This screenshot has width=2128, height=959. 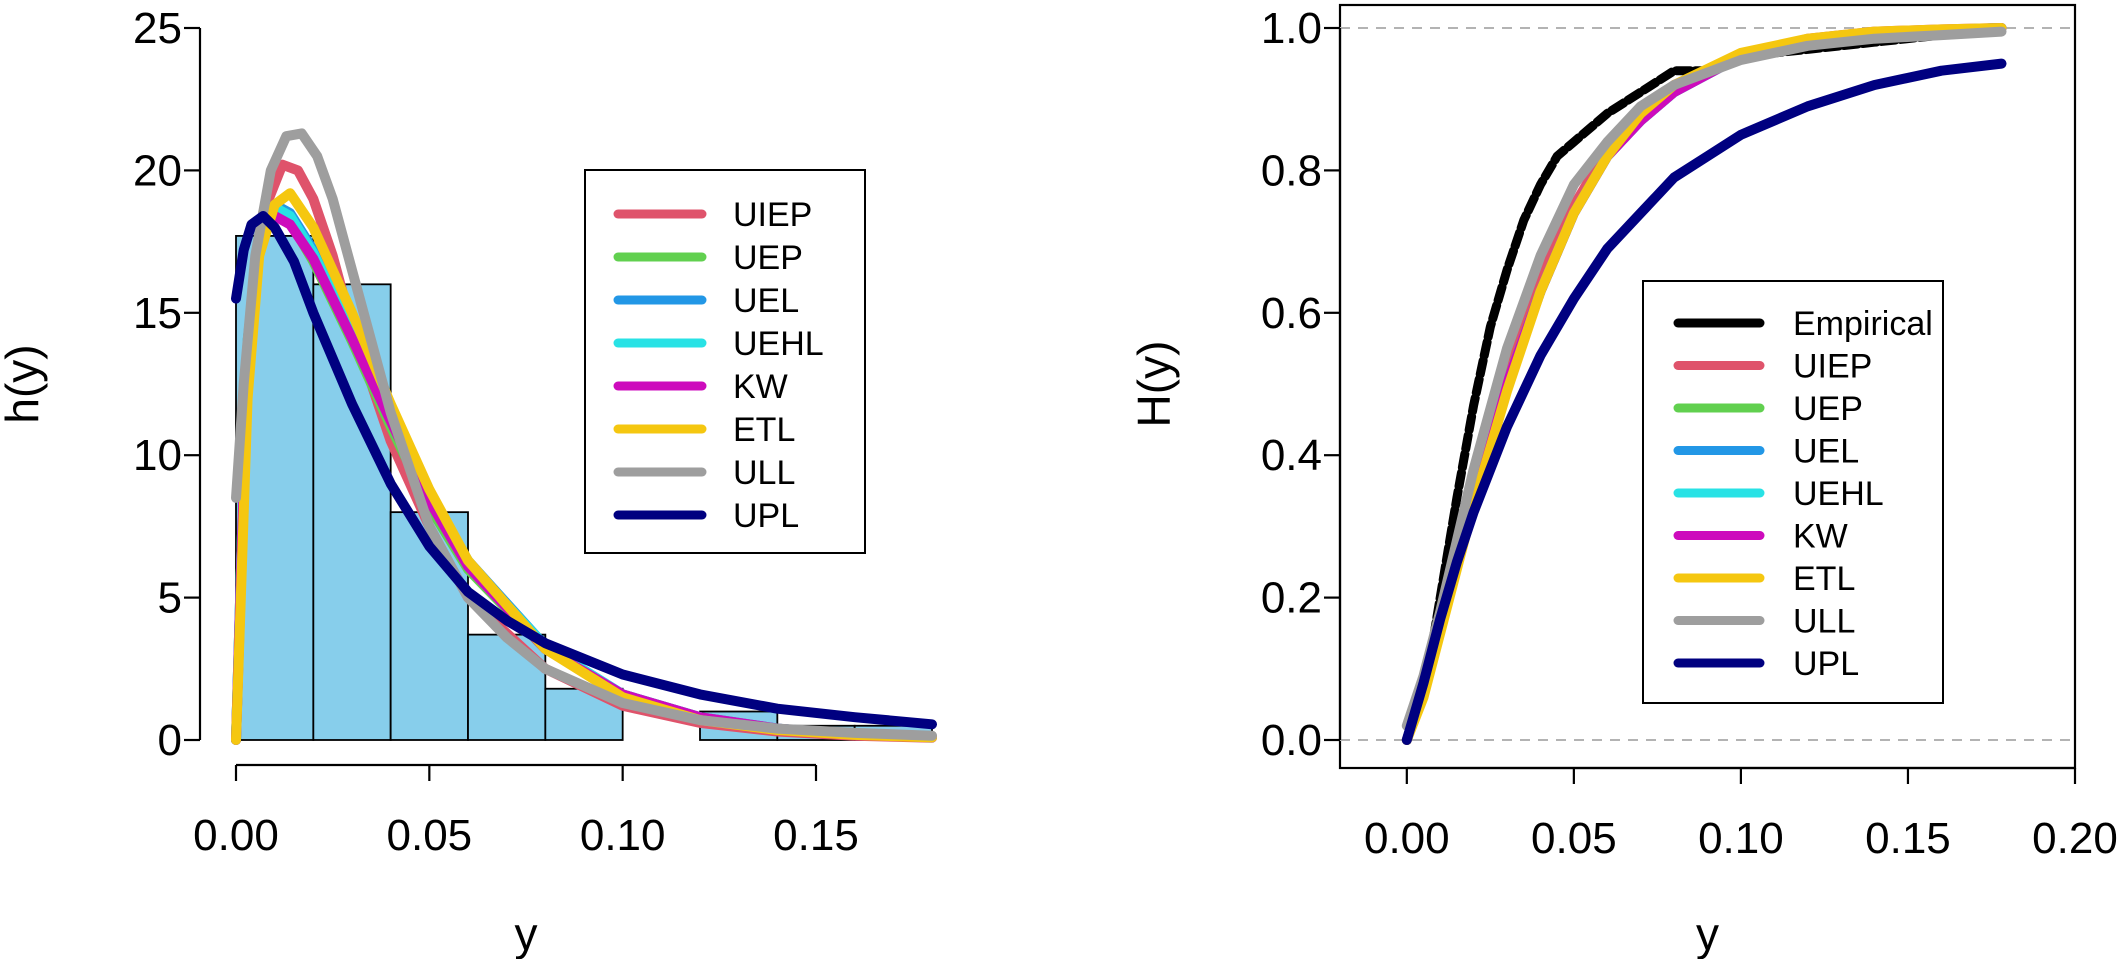 I want to click on y-tick-label: 0.0, so click(x=1291, y=740).